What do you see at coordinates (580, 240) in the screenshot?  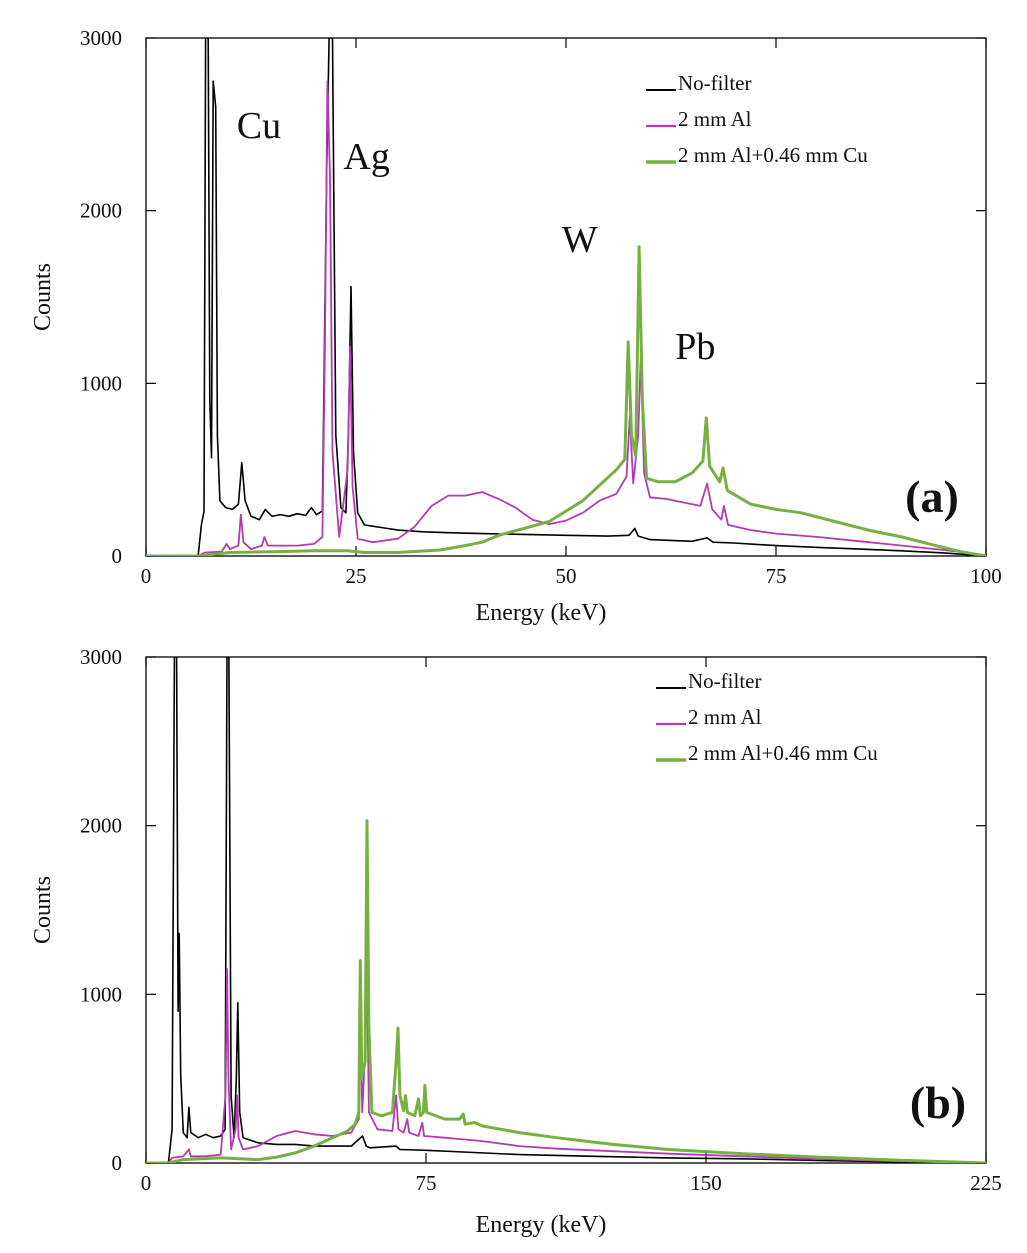 I see `annotation-label: W` at bounding box center [580, 240].